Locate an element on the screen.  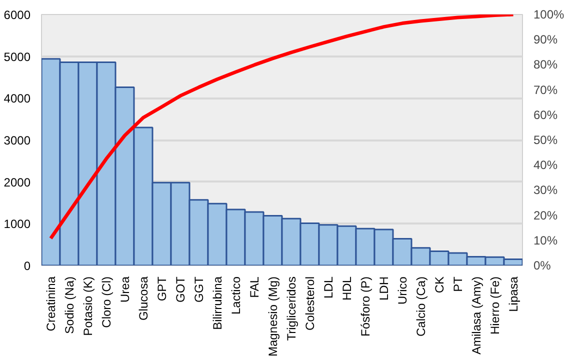
x-tick-label: Colesterol is located at coordinates (309, 303).